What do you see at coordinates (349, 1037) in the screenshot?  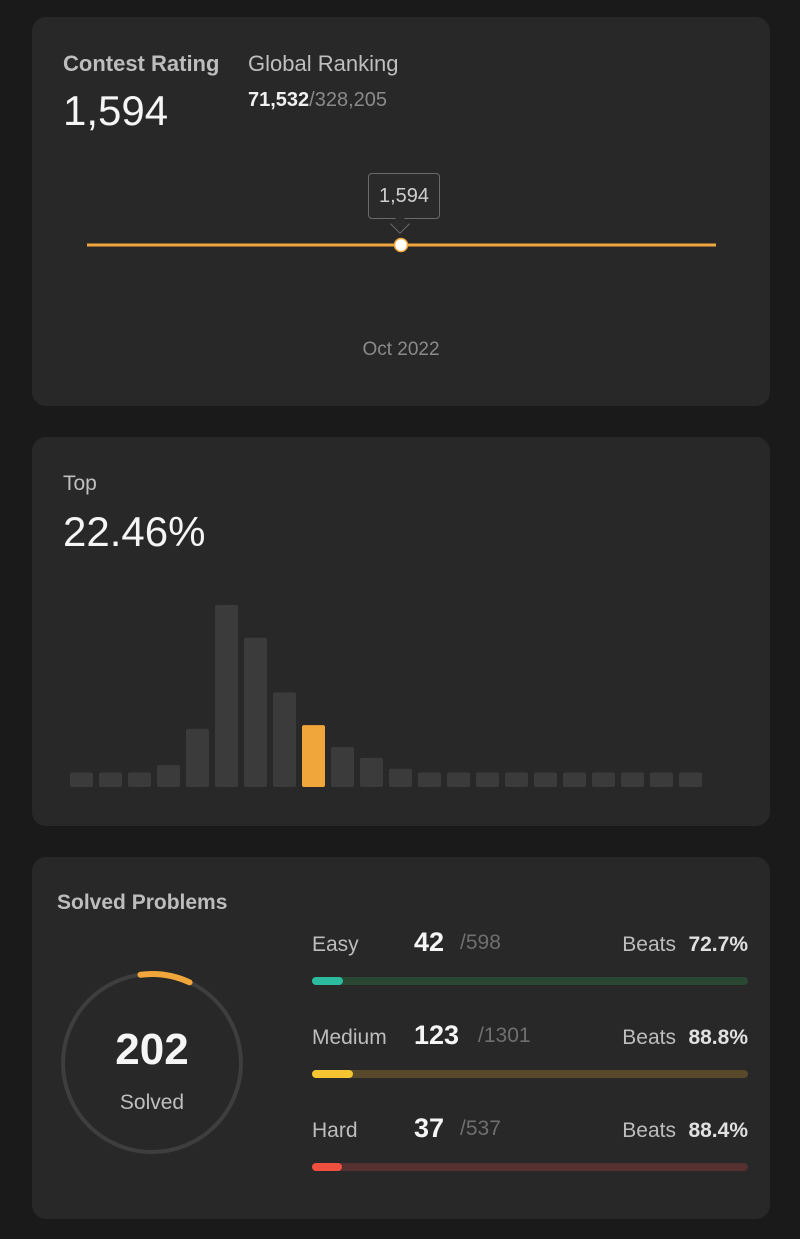 I see `difficulty-name: Medium` at bounding box center [349, 1037].